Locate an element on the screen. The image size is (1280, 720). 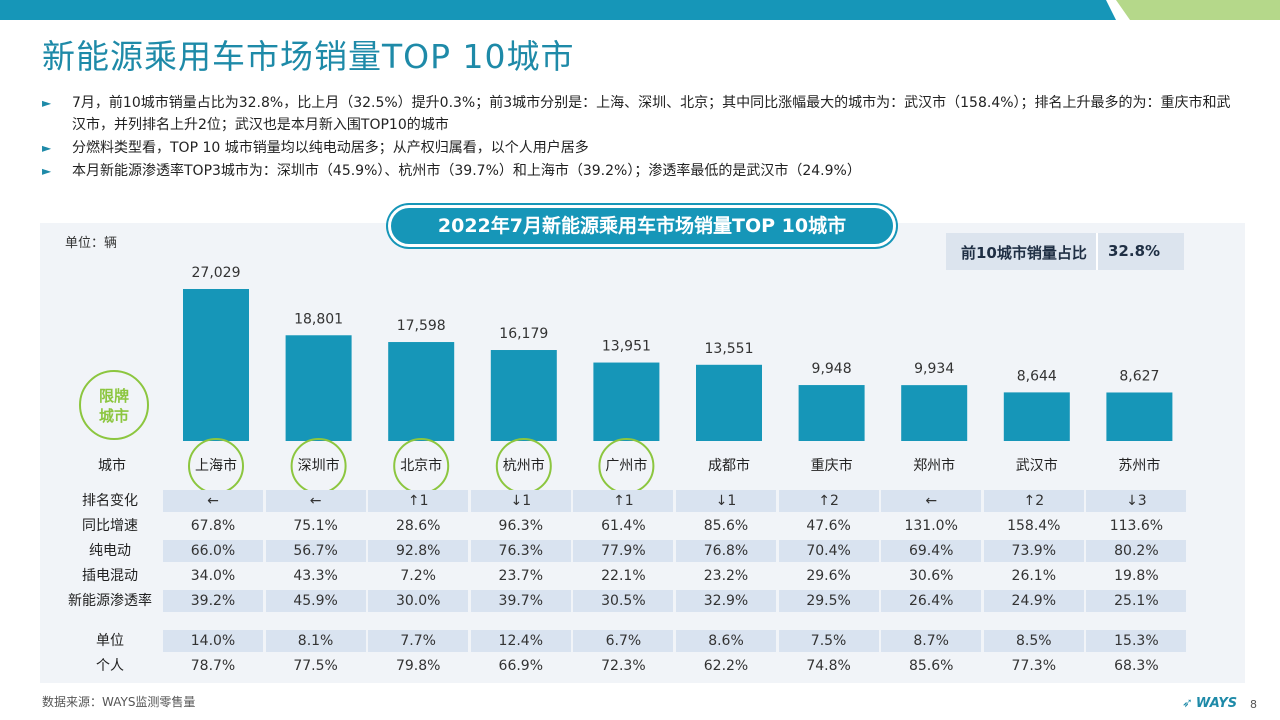
top-banner-blue is located at coordinates (558, 10).